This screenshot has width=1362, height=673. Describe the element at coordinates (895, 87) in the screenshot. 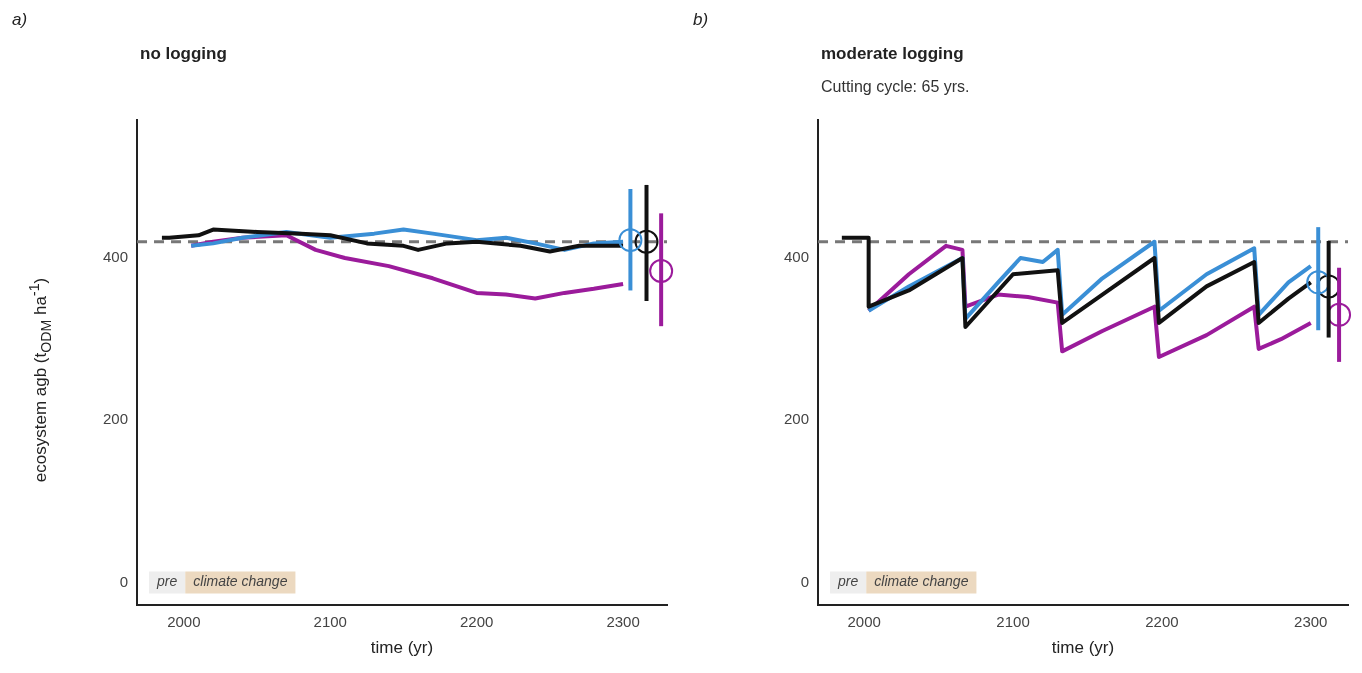

I see `chart-subtitle: Cutting cycle: 65 yrs.` at that location.